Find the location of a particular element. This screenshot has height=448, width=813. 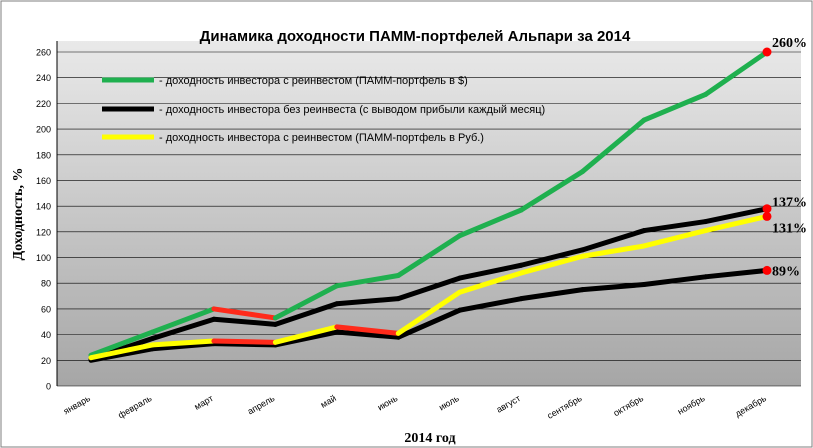

y-tick-label: 120 is located at coordinates (43, 232).